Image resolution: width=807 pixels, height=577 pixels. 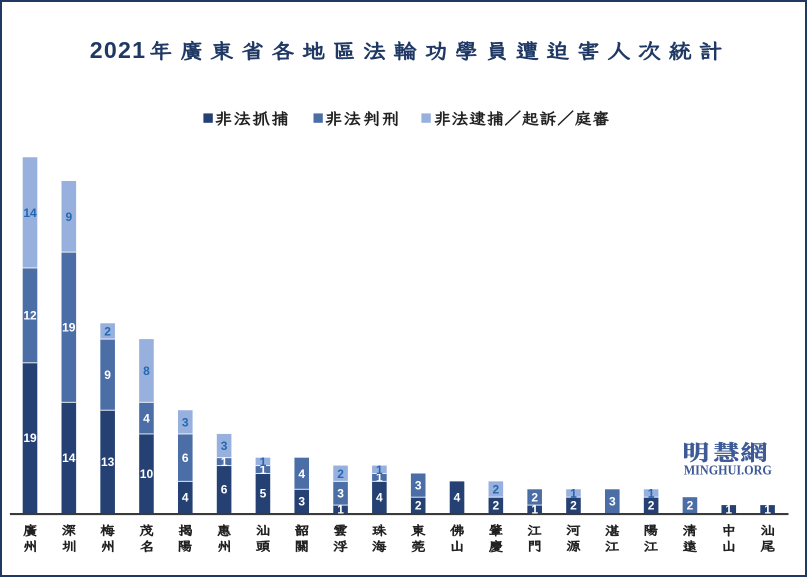 What do you see at coordinates (146, 371) in the screenshot?
I see `svg-text: 8` at bounding box center [146, 371].